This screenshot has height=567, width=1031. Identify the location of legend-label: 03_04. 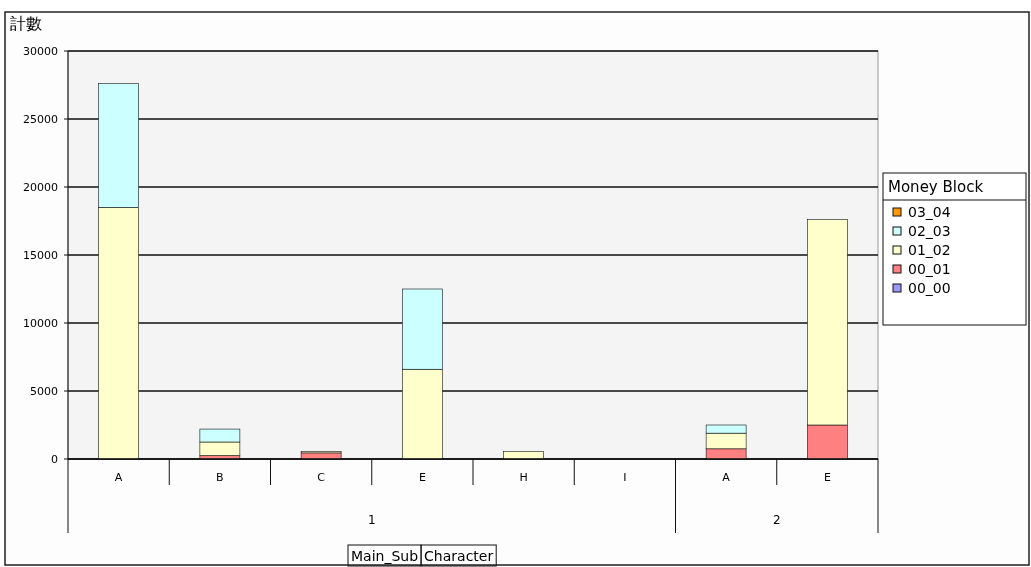
(929, 212).